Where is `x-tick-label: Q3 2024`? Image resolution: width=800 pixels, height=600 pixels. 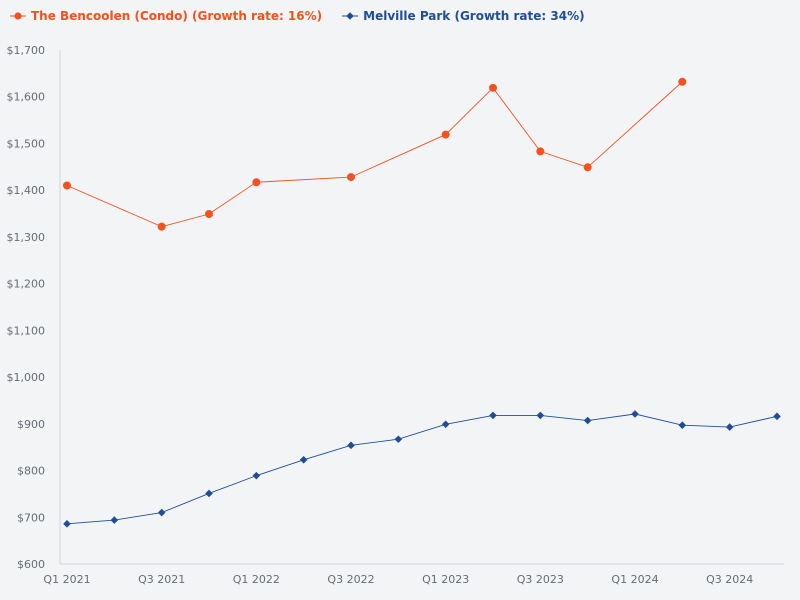 x-tick-label: Q3 2024 is located at coordinates (729, 579).